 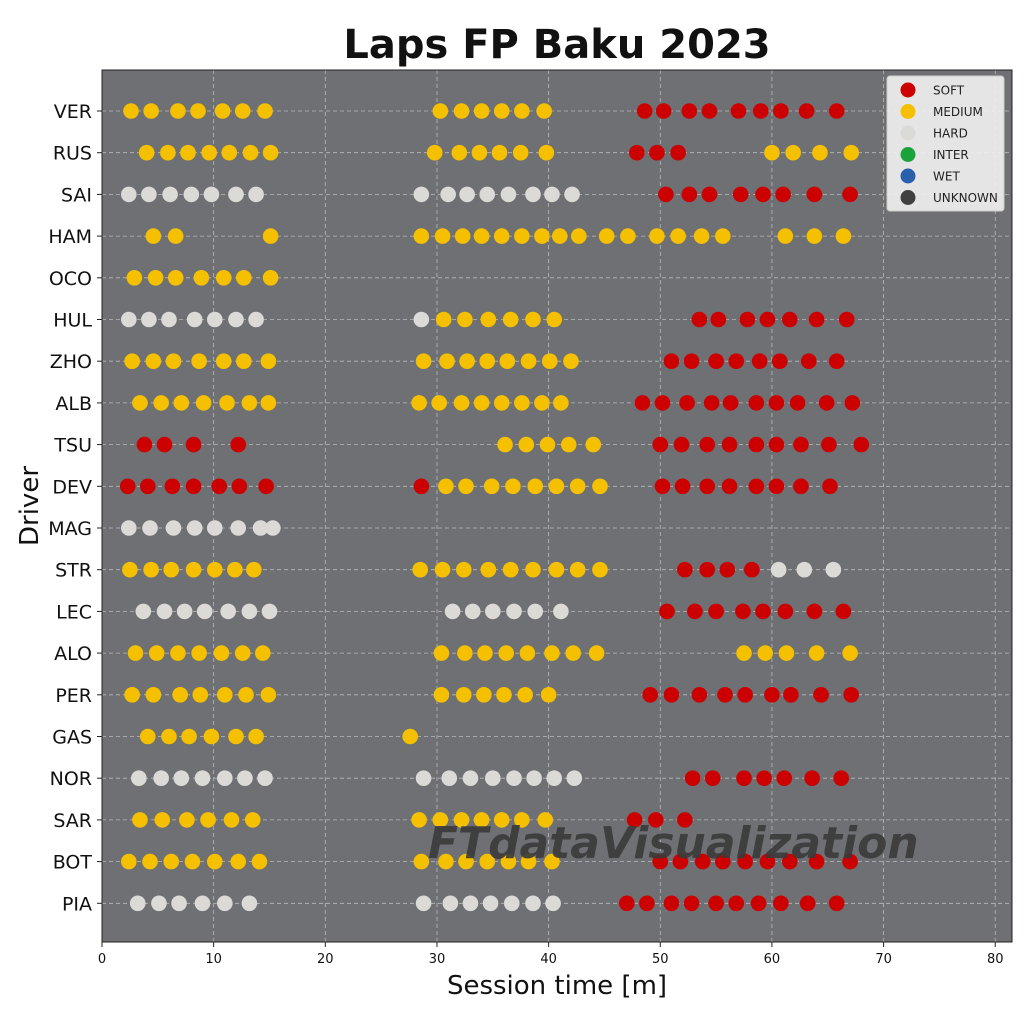 I want to click on lap-point-bot-soft, so click(x=723, y=861).